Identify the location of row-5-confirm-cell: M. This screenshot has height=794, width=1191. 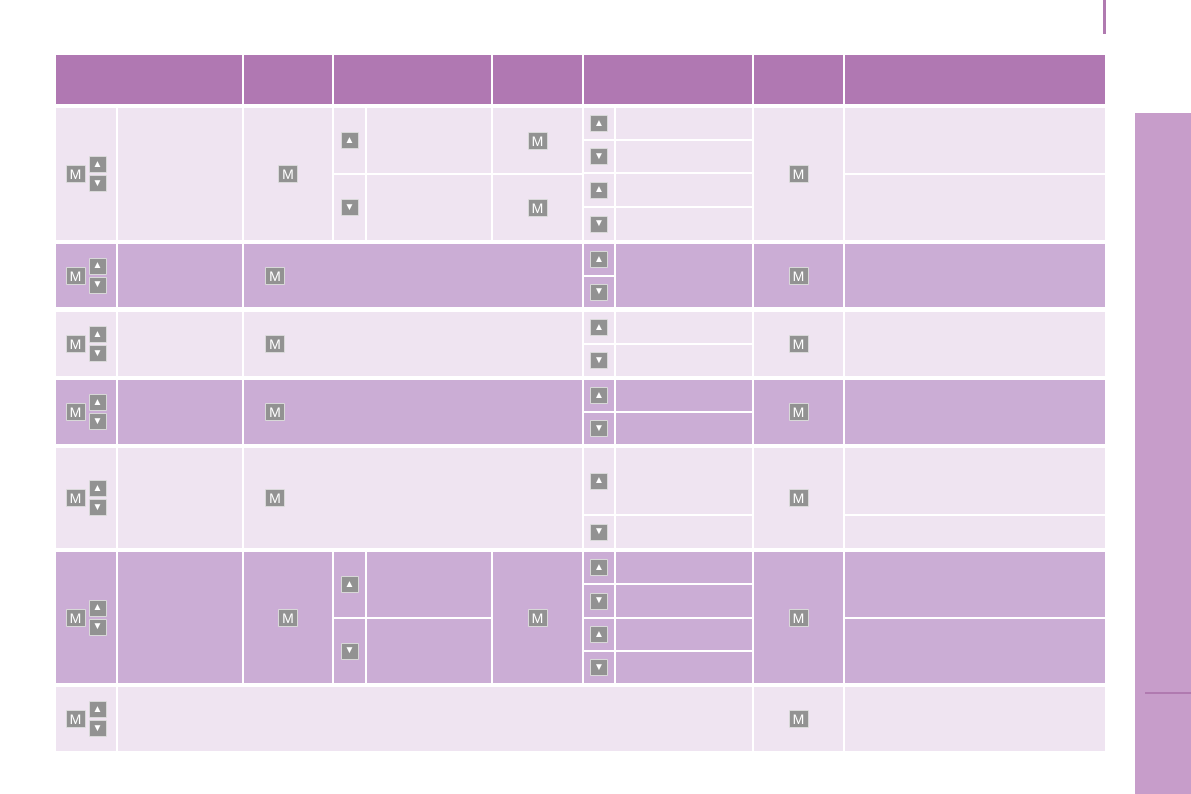
(798, 498).